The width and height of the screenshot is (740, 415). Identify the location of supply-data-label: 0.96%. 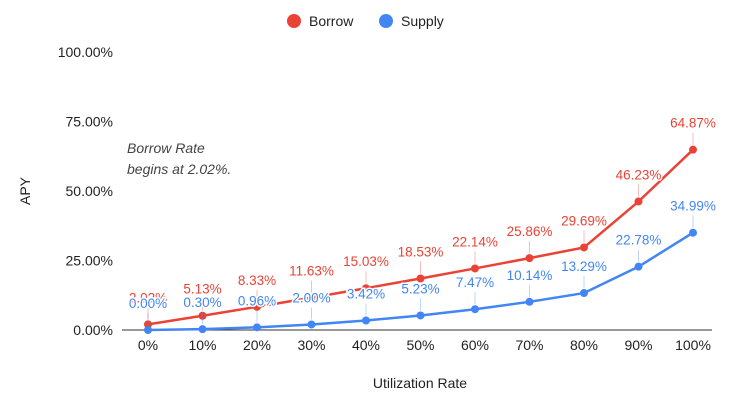
(257, 300).